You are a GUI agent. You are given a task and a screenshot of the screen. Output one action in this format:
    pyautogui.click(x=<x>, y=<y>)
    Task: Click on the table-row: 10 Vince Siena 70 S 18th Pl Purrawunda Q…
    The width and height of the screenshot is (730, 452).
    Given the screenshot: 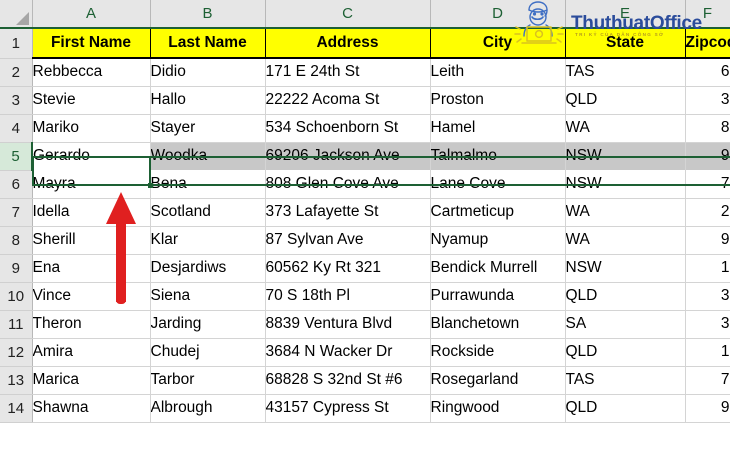 What is the action you would take?
    pyautogui.click(x=365, y=296)
    